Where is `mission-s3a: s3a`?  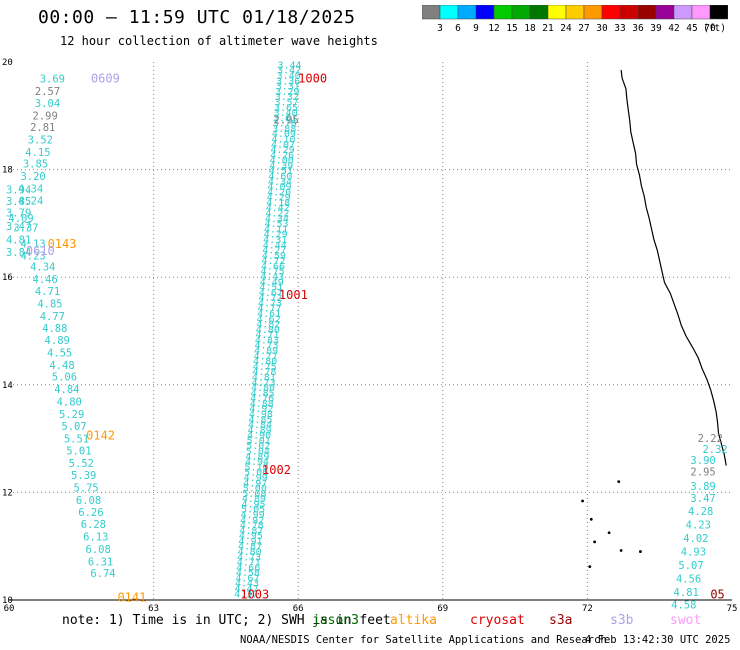 mission-s3a: s3a is located at coordinates (561, 620).